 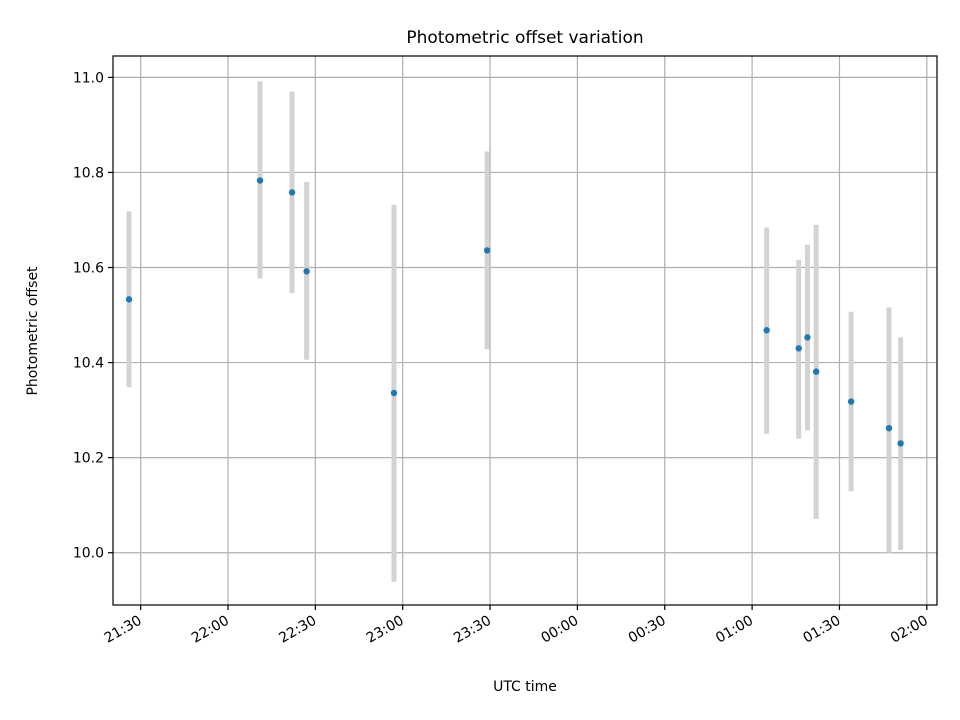 What do you see at coordinates (88, 78) in the screenshot?
I see `y-tick-label: 11.0` at bounding box center [88, 78].